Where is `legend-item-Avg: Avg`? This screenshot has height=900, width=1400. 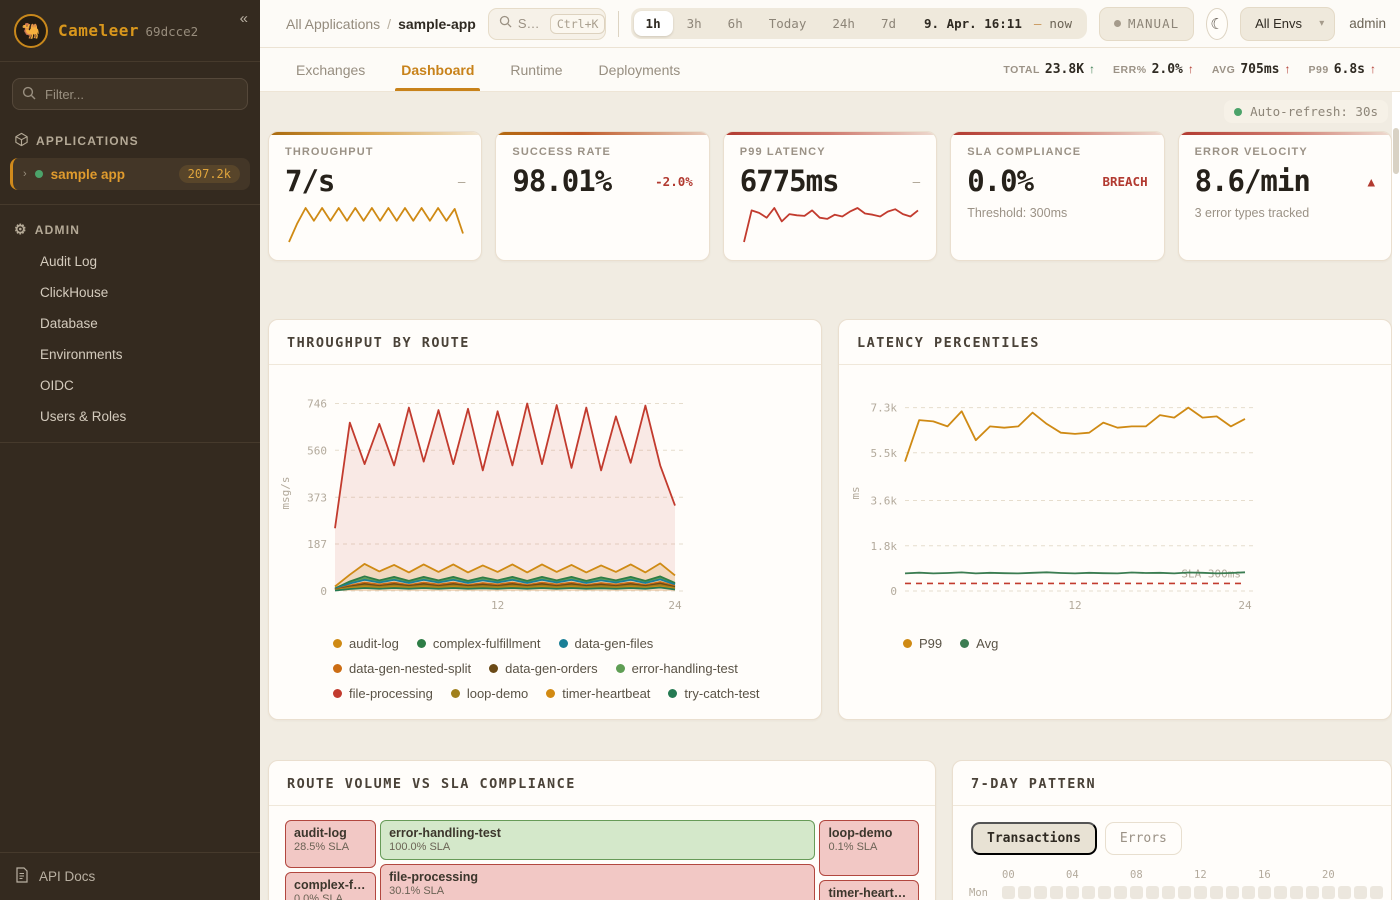
legend-item-Avg: Avg is located at coordinates (979, 643).